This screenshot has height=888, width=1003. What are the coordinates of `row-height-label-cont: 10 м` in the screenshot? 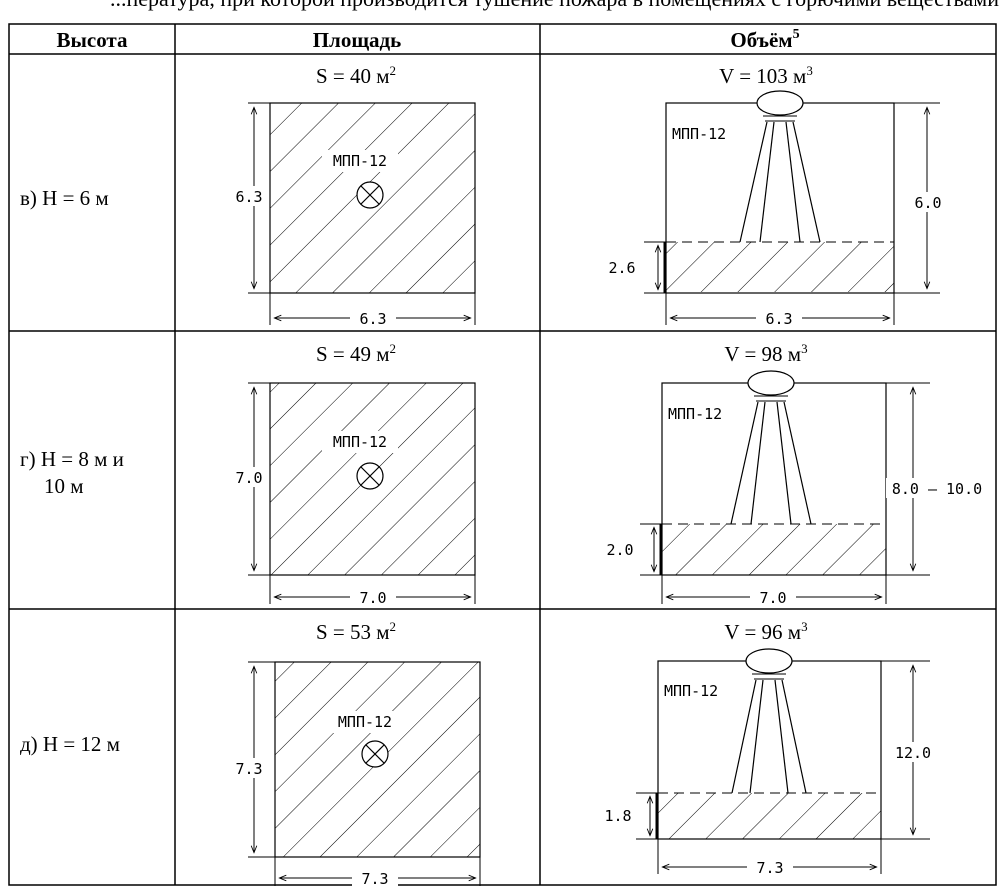 It's located at (64, 486).